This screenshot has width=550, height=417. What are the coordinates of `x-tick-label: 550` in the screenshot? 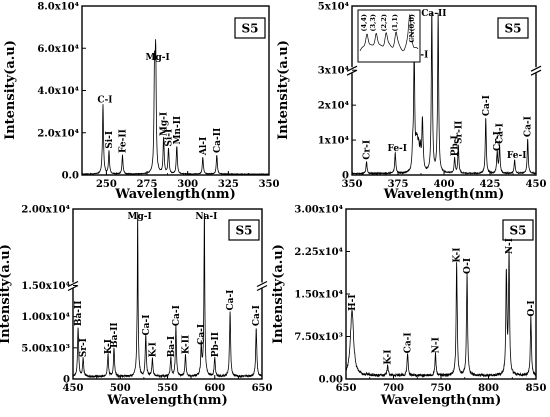 It's located at (167, 388).